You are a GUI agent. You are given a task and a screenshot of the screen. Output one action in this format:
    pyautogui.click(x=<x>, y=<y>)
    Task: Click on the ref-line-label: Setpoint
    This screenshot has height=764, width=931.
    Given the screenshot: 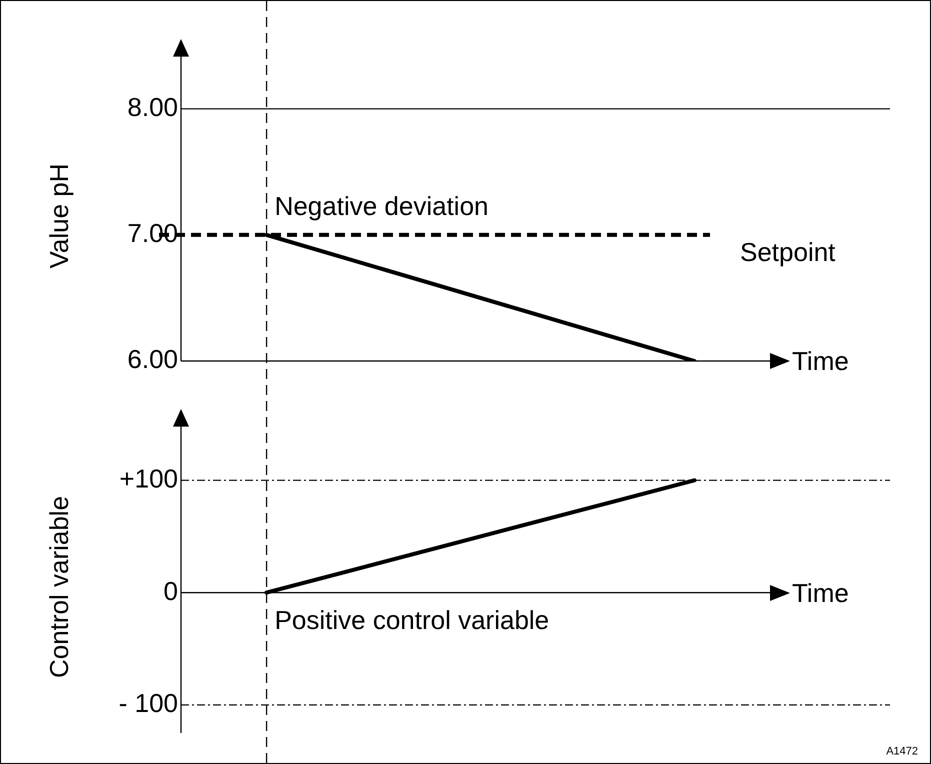 What is the action you would take?
    pyautogui.click(x=788, y=252)
    